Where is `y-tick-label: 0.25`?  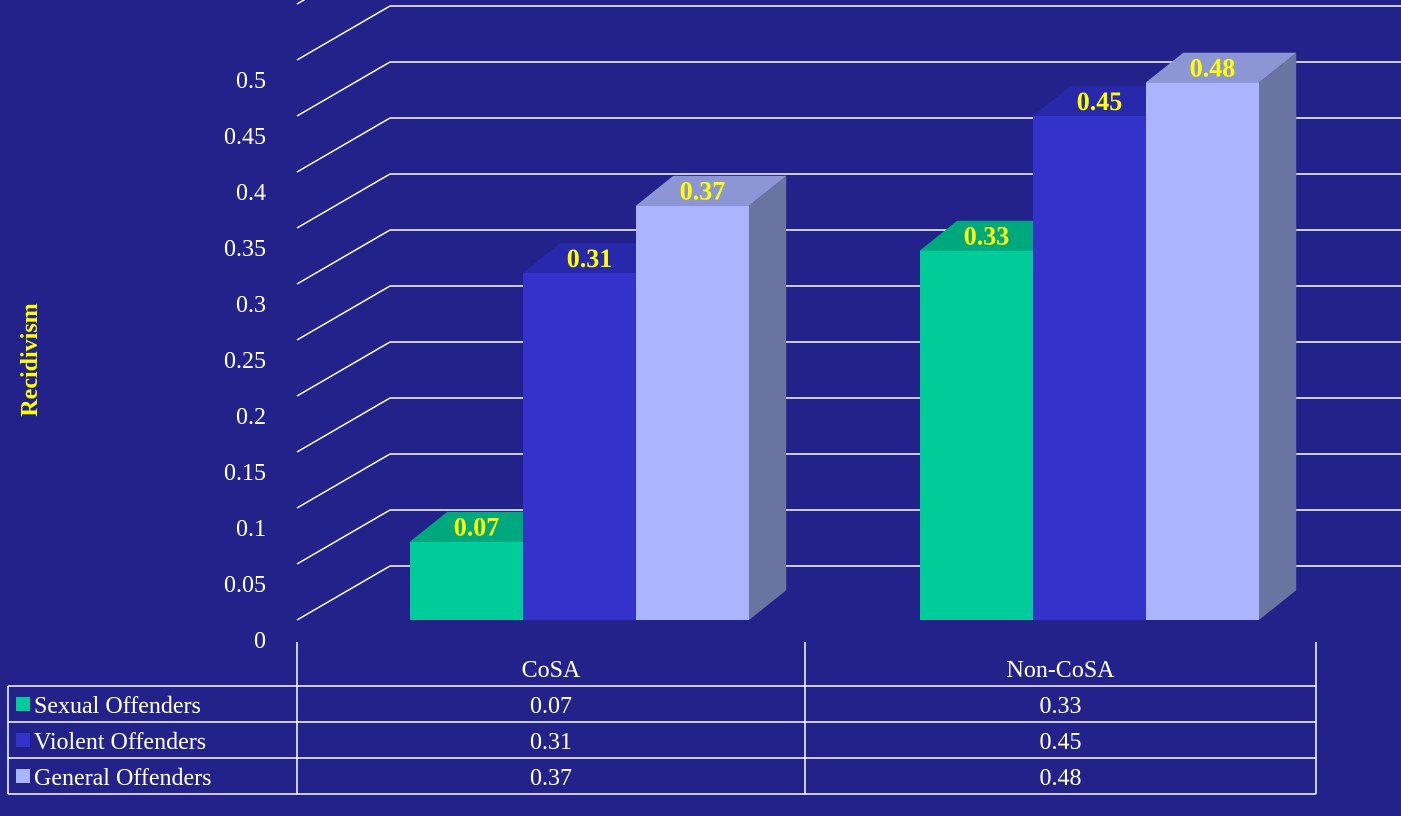
y-tick-label: 0.25 is located at coordinates (245, 361).